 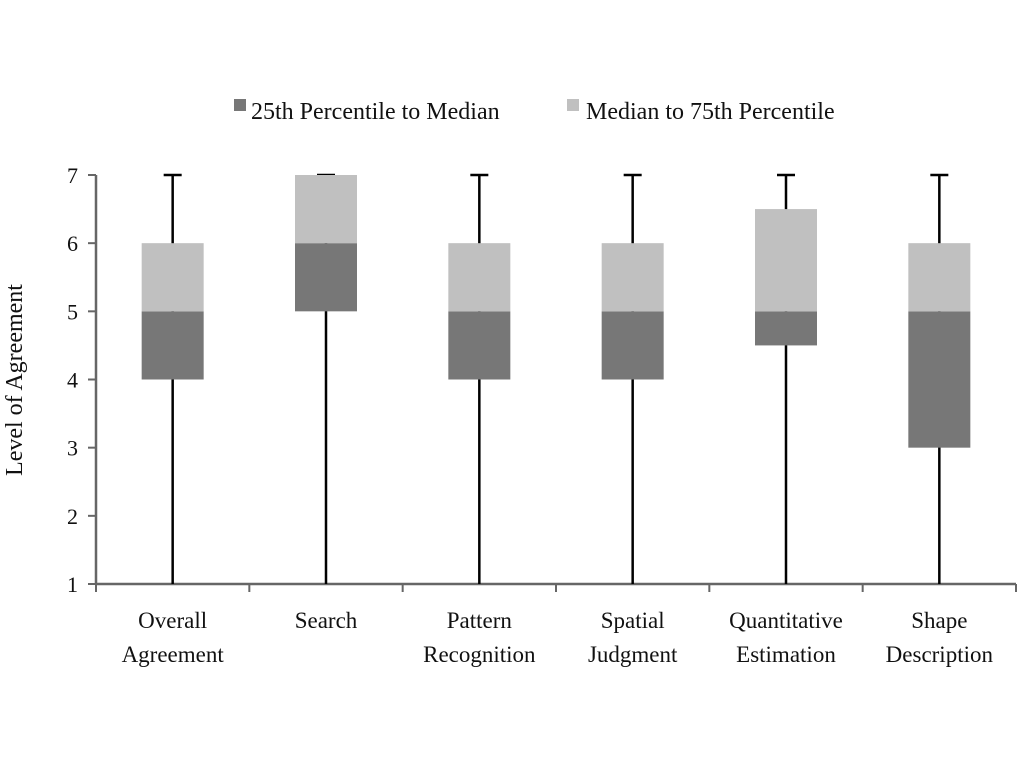 What do you see at coordinates (72, 243) in the screenshot?
I see `y-tick-label: 6` at bounding box center [72, 243].